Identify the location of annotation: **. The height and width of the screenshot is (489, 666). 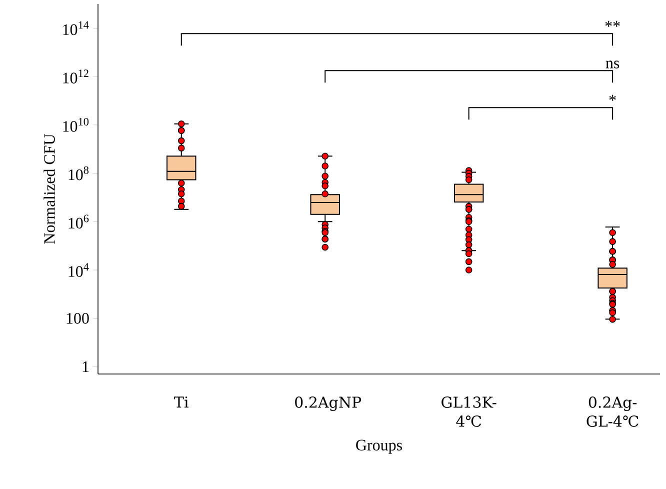
(612, 23).